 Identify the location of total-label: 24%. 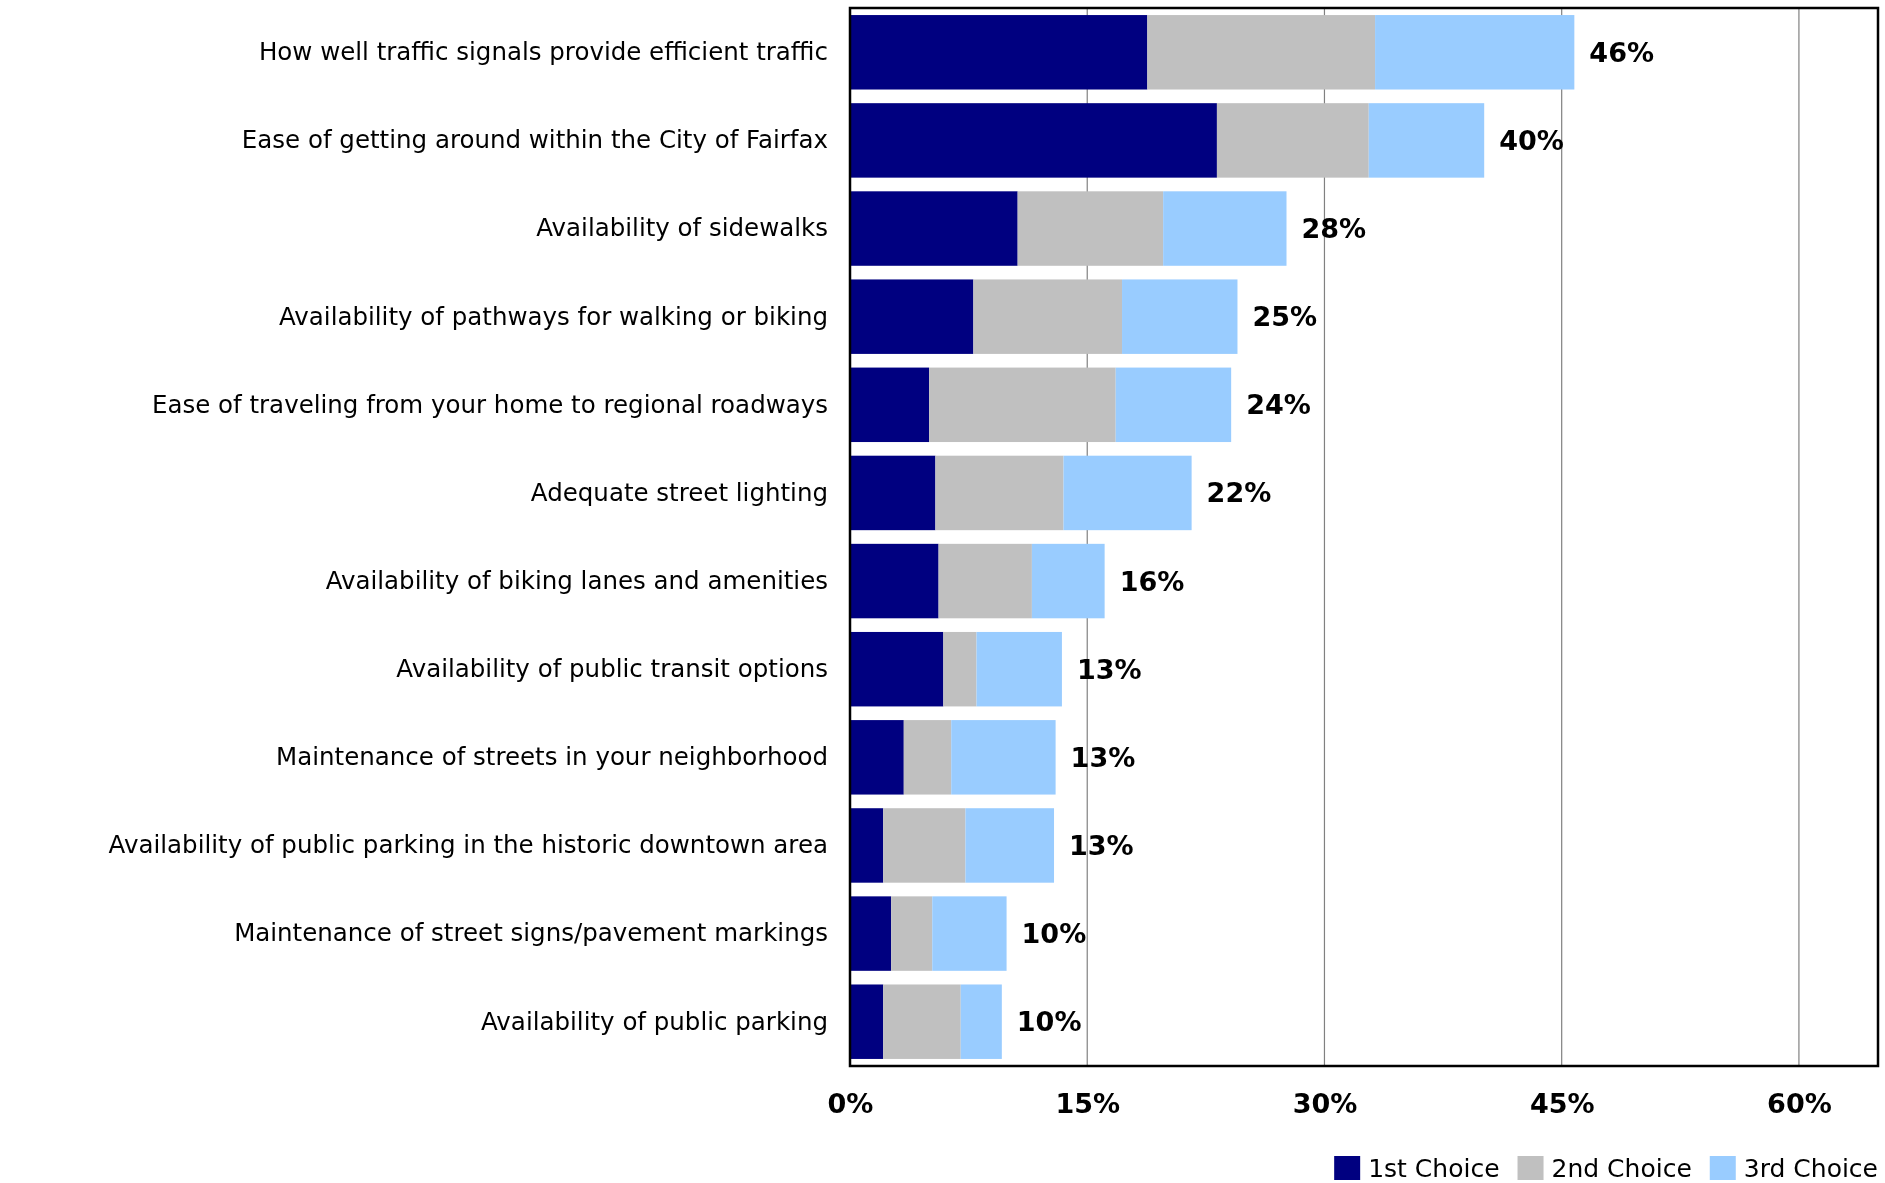
(1278, 405).